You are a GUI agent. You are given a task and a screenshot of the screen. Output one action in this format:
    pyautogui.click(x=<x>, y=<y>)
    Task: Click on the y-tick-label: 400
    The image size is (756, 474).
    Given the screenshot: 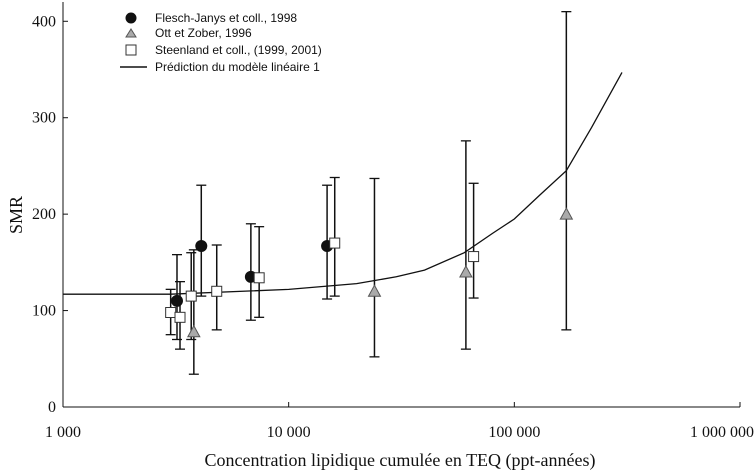 What is the action you would take?
    pyautogui.click(x=44, y=21)
    